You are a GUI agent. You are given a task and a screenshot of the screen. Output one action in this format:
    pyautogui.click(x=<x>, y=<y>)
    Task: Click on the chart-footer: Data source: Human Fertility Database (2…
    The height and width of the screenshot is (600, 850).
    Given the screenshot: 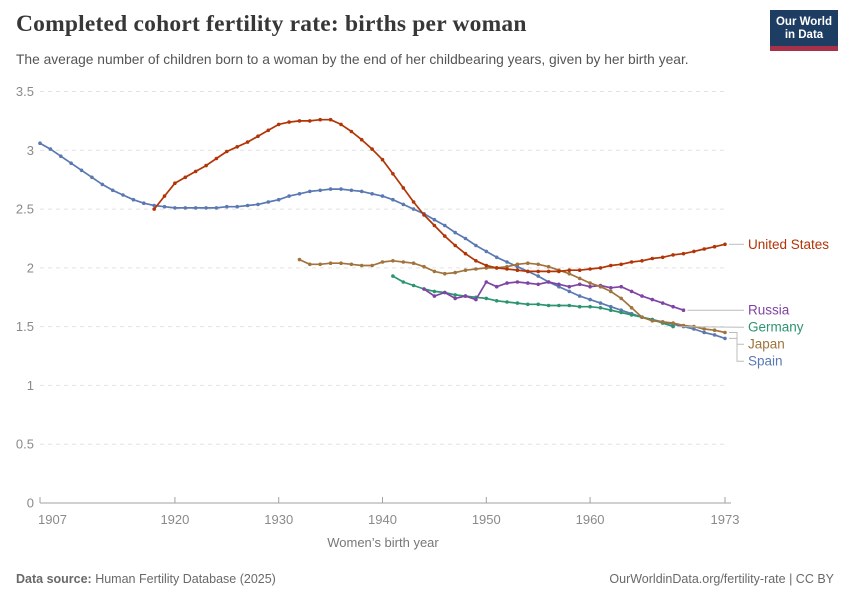 What is the action you would take?
    pyautogui.click(x=425, y=579)
    